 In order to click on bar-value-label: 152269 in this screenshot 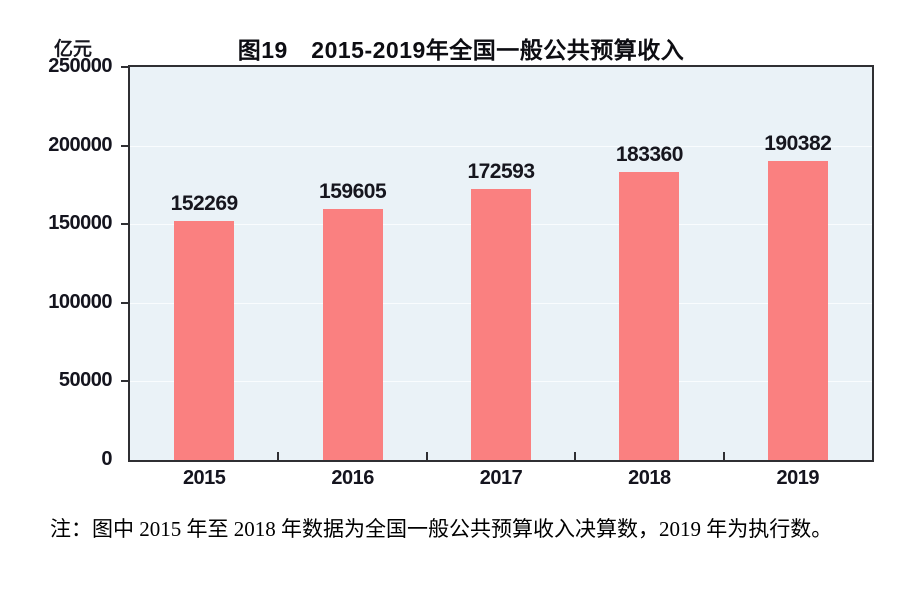, I will do `click(204, 203)`.